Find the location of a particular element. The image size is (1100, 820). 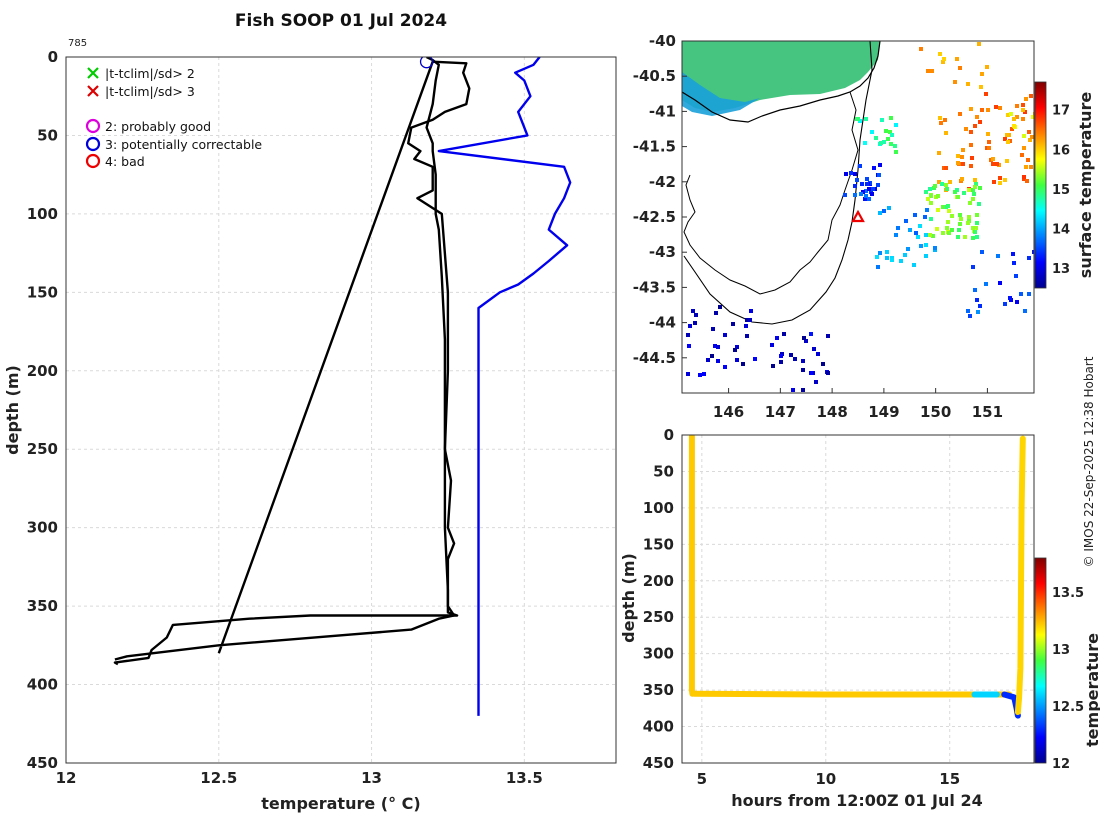

profile-ylabel: depth (m) is located at coordinates (12, 410).